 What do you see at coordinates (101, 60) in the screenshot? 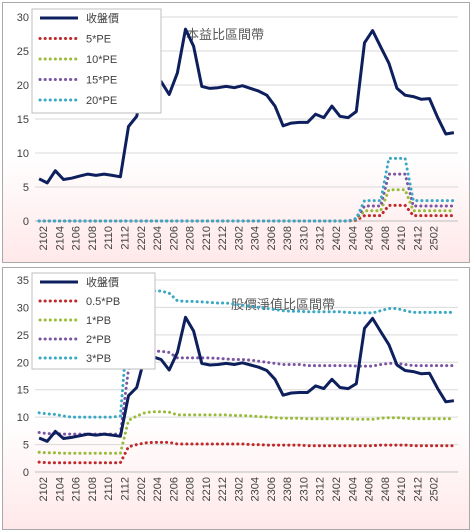
I see `legend-label: 10*PE` at bounding box center [101, 60].